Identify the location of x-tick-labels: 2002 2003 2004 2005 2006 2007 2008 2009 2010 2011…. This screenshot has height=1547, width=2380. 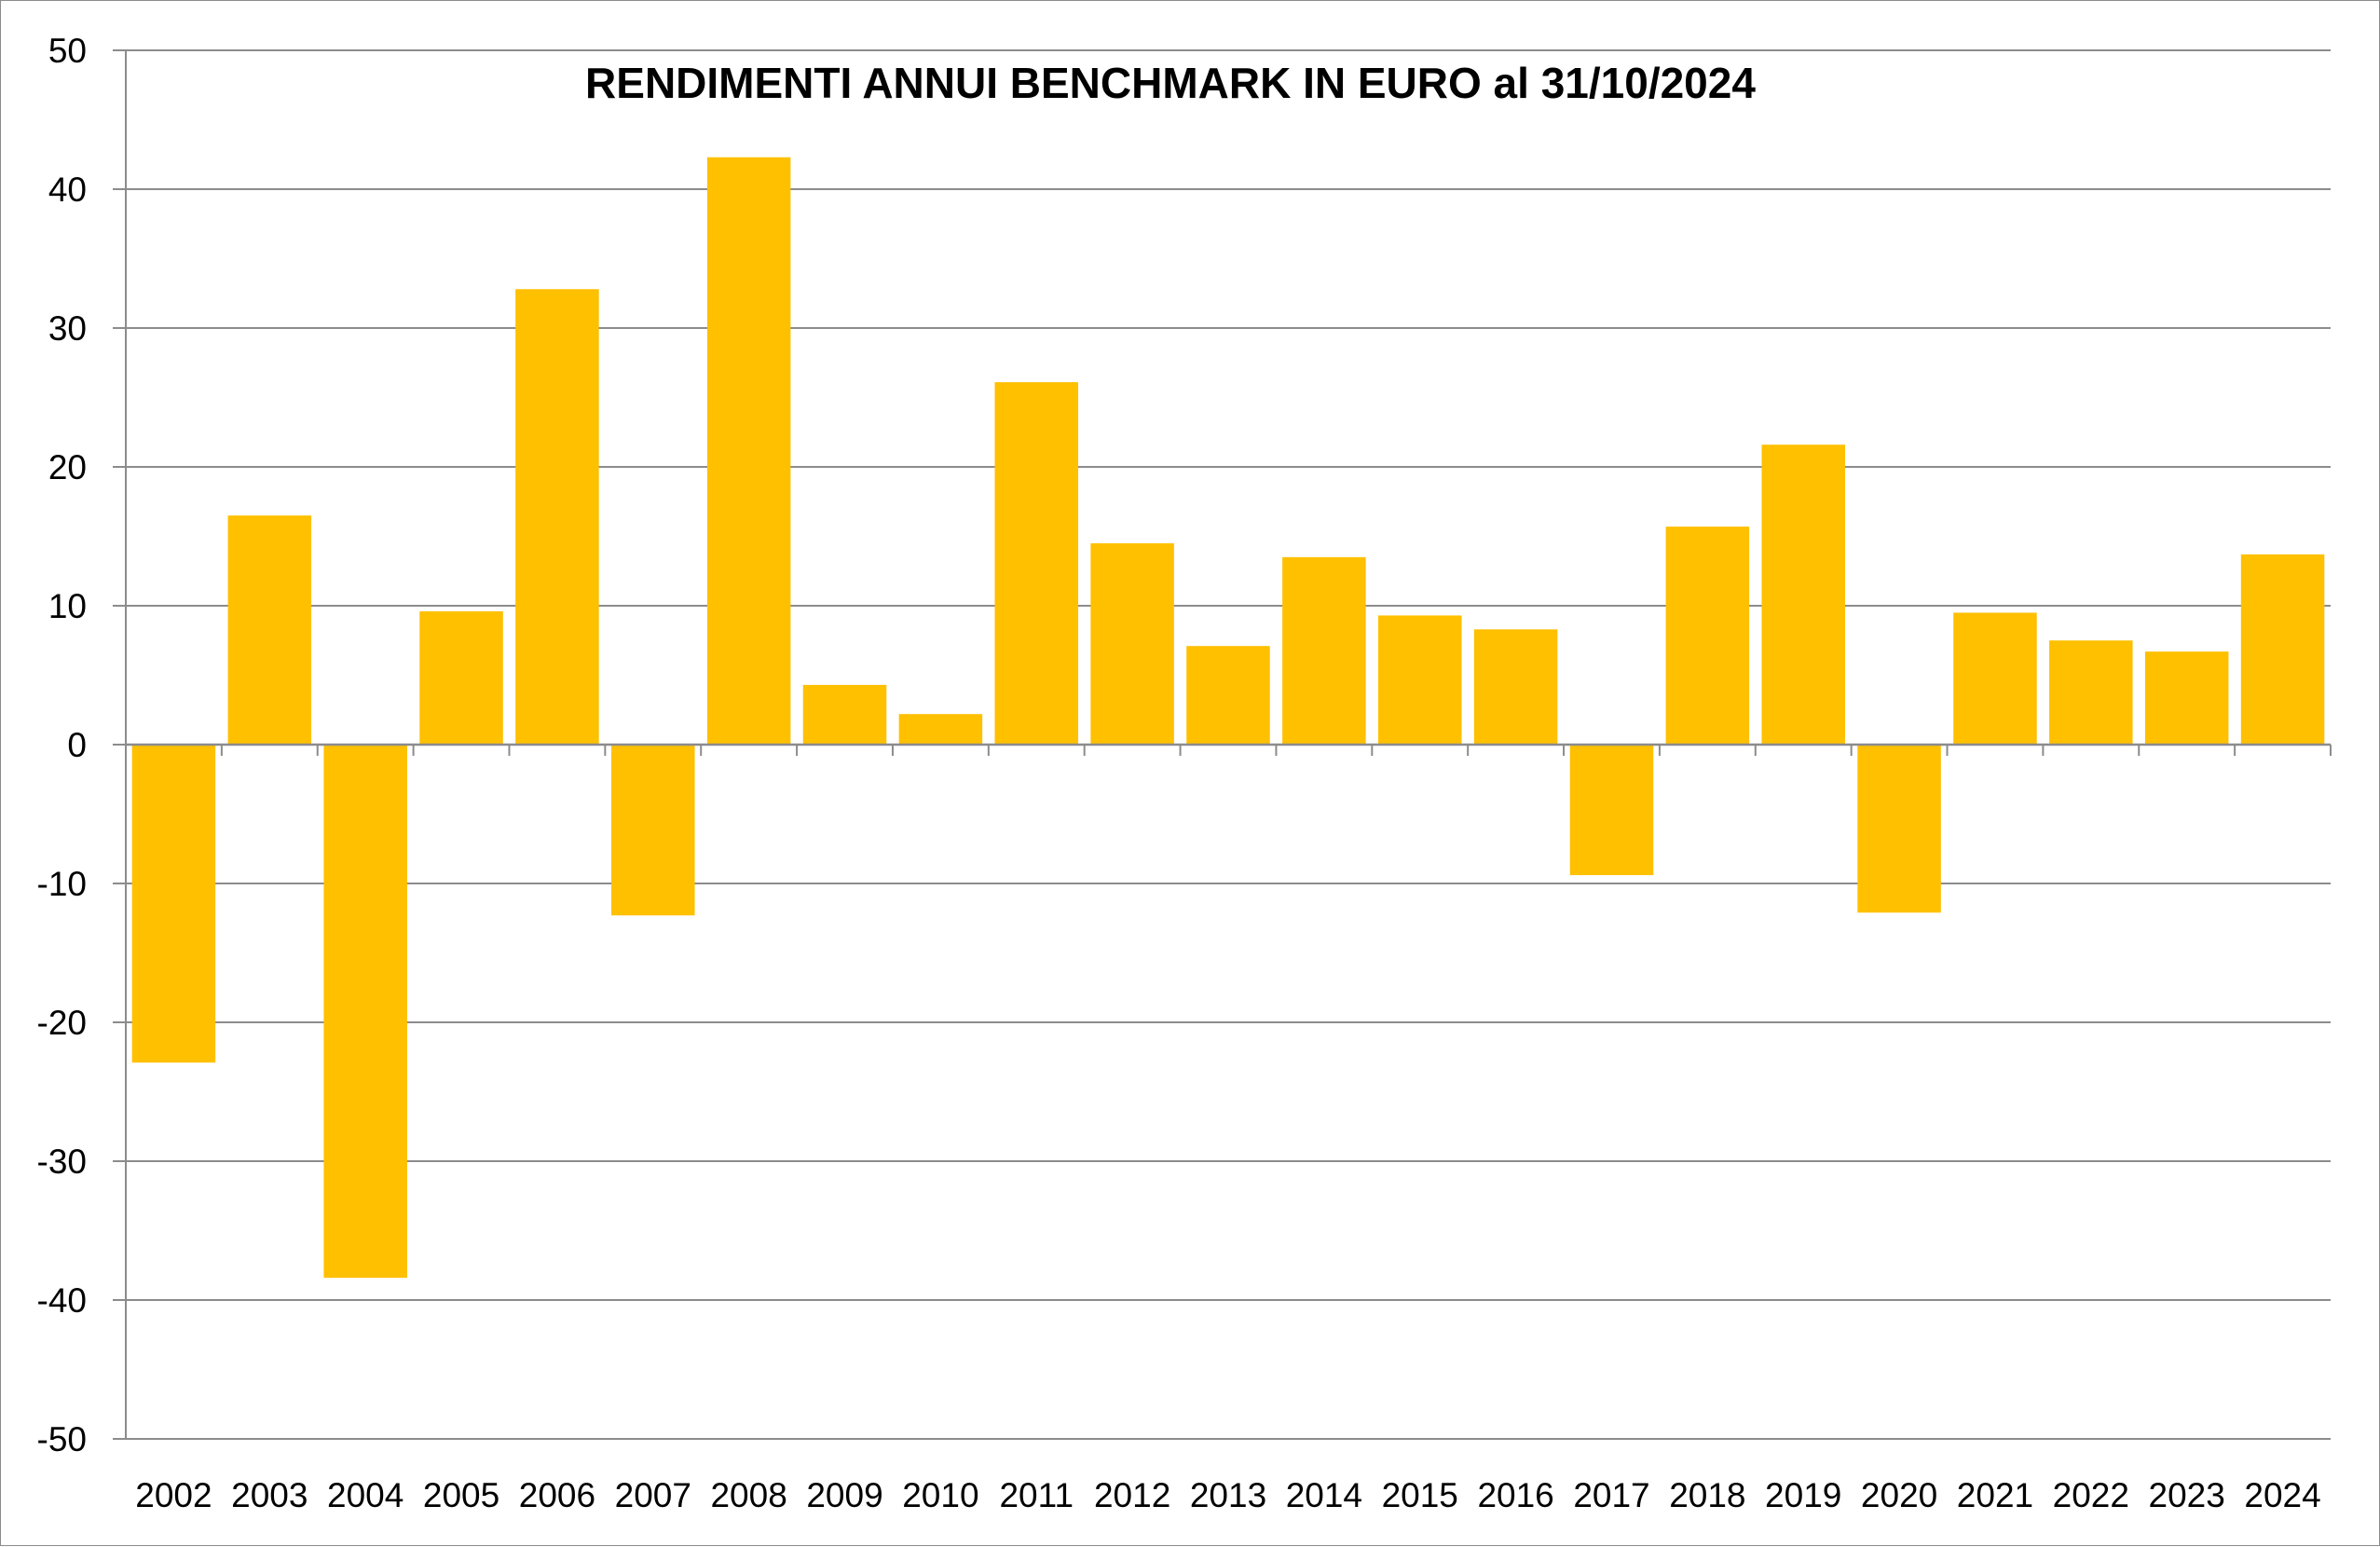
(1227, 1495).